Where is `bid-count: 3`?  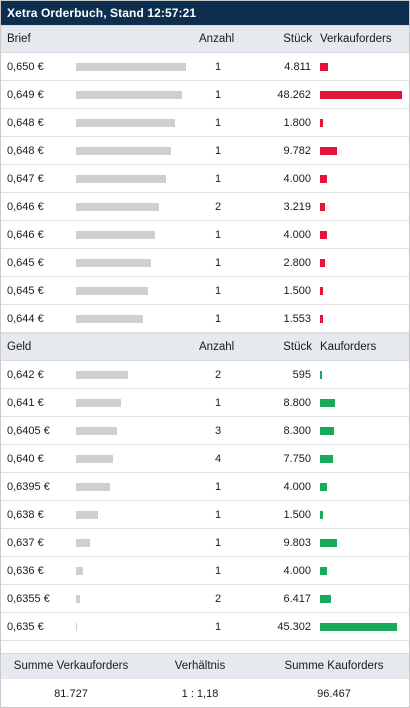 bid-count: 3 is located at coordinates (218, 431).